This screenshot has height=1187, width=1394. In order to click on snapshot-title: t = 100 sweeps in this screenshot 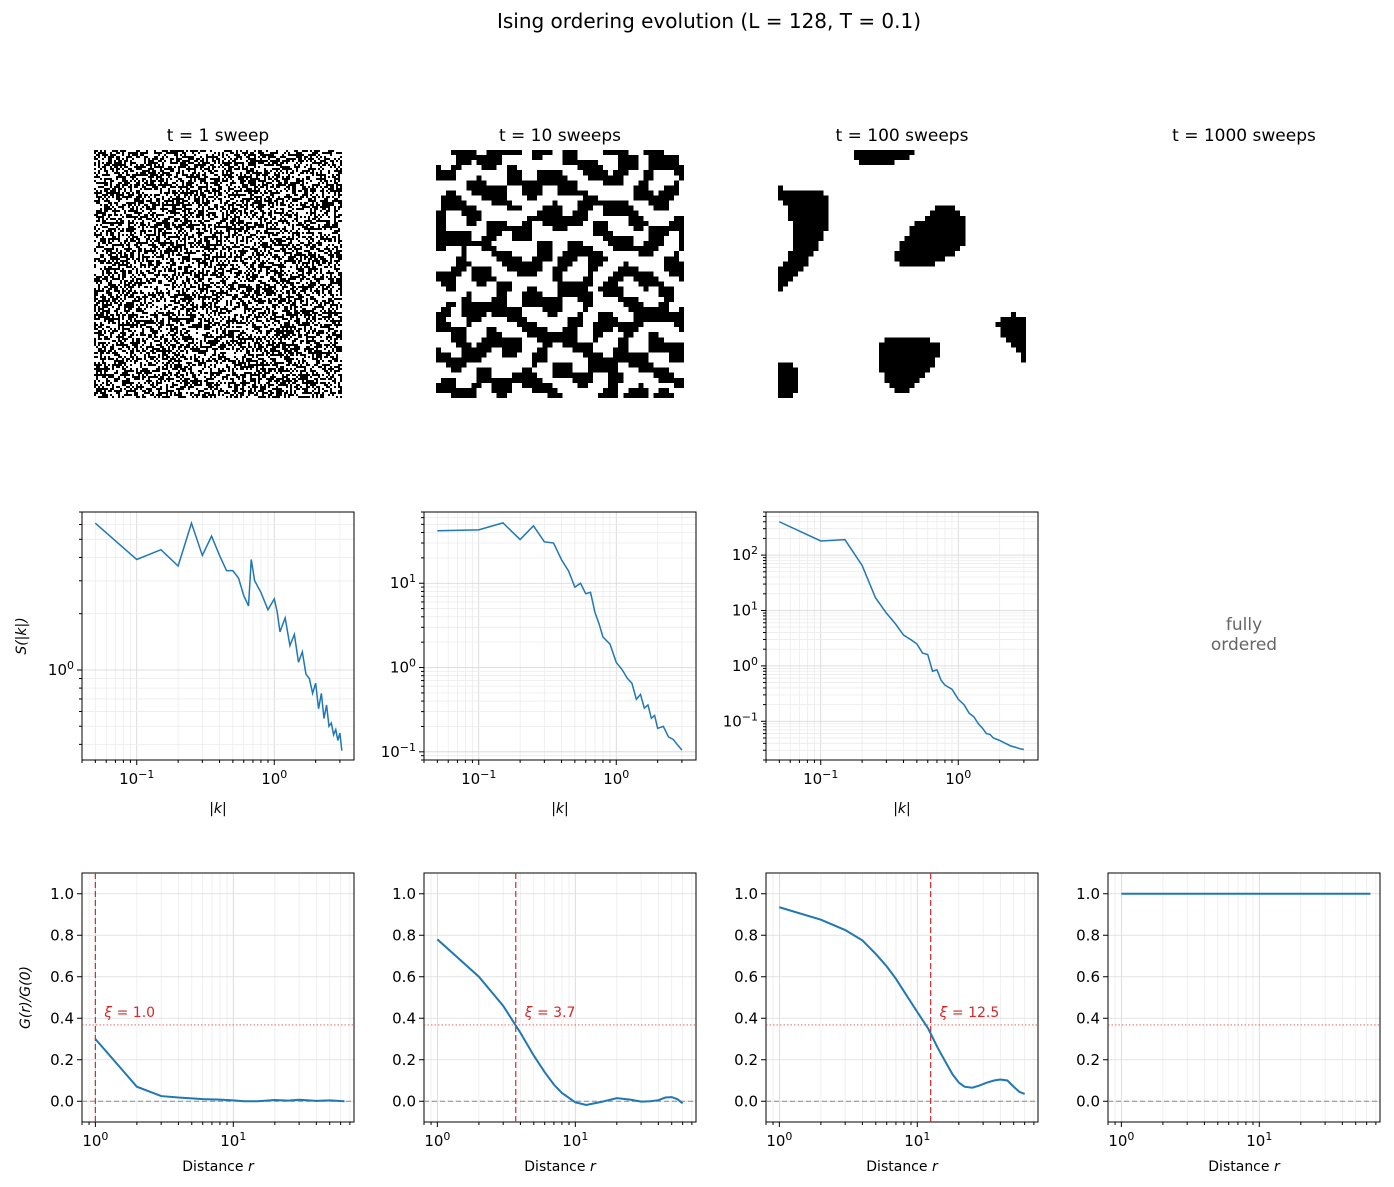, I will do `click(902, 136)`.